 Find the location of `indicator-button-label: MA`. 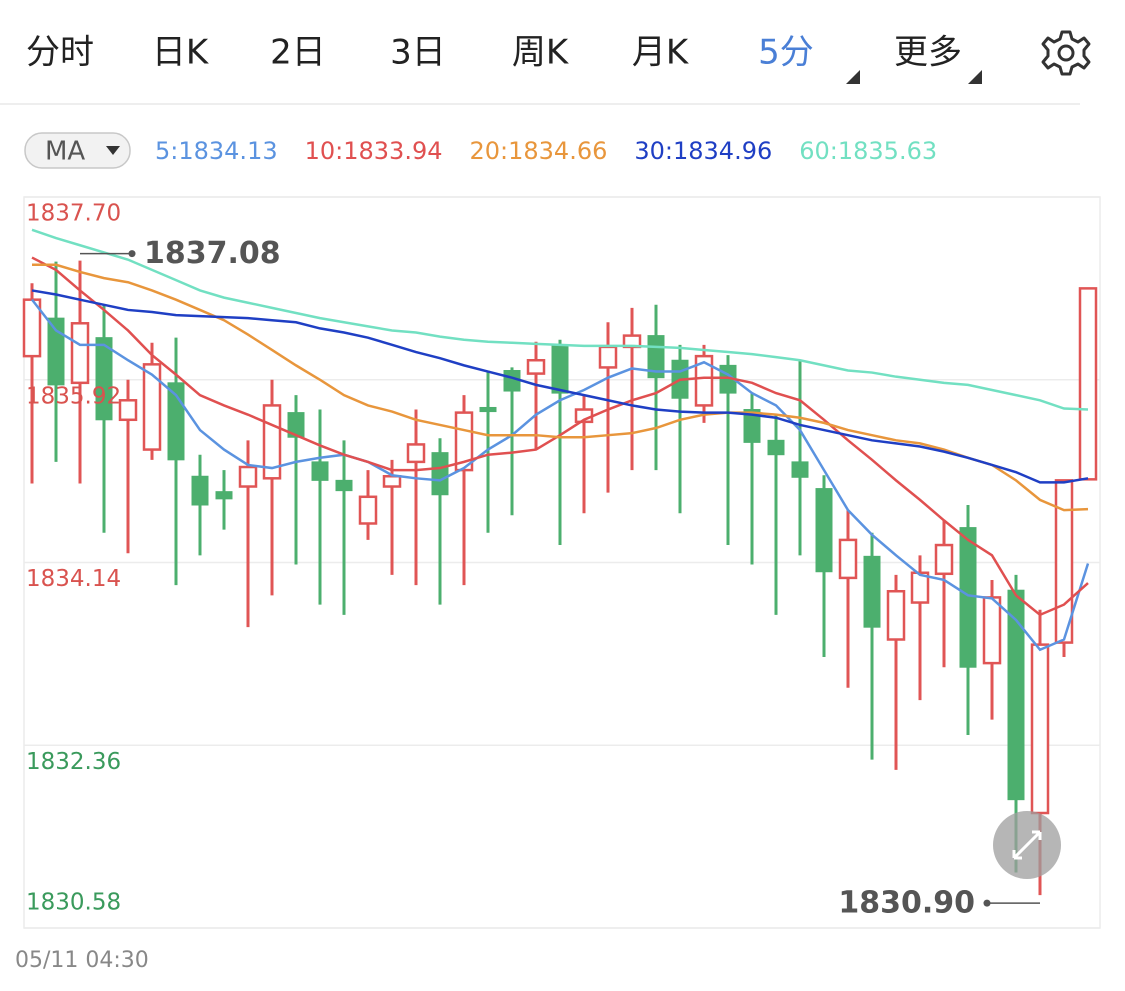

indicator-button-label: MA is located at coordinates (65, 152).